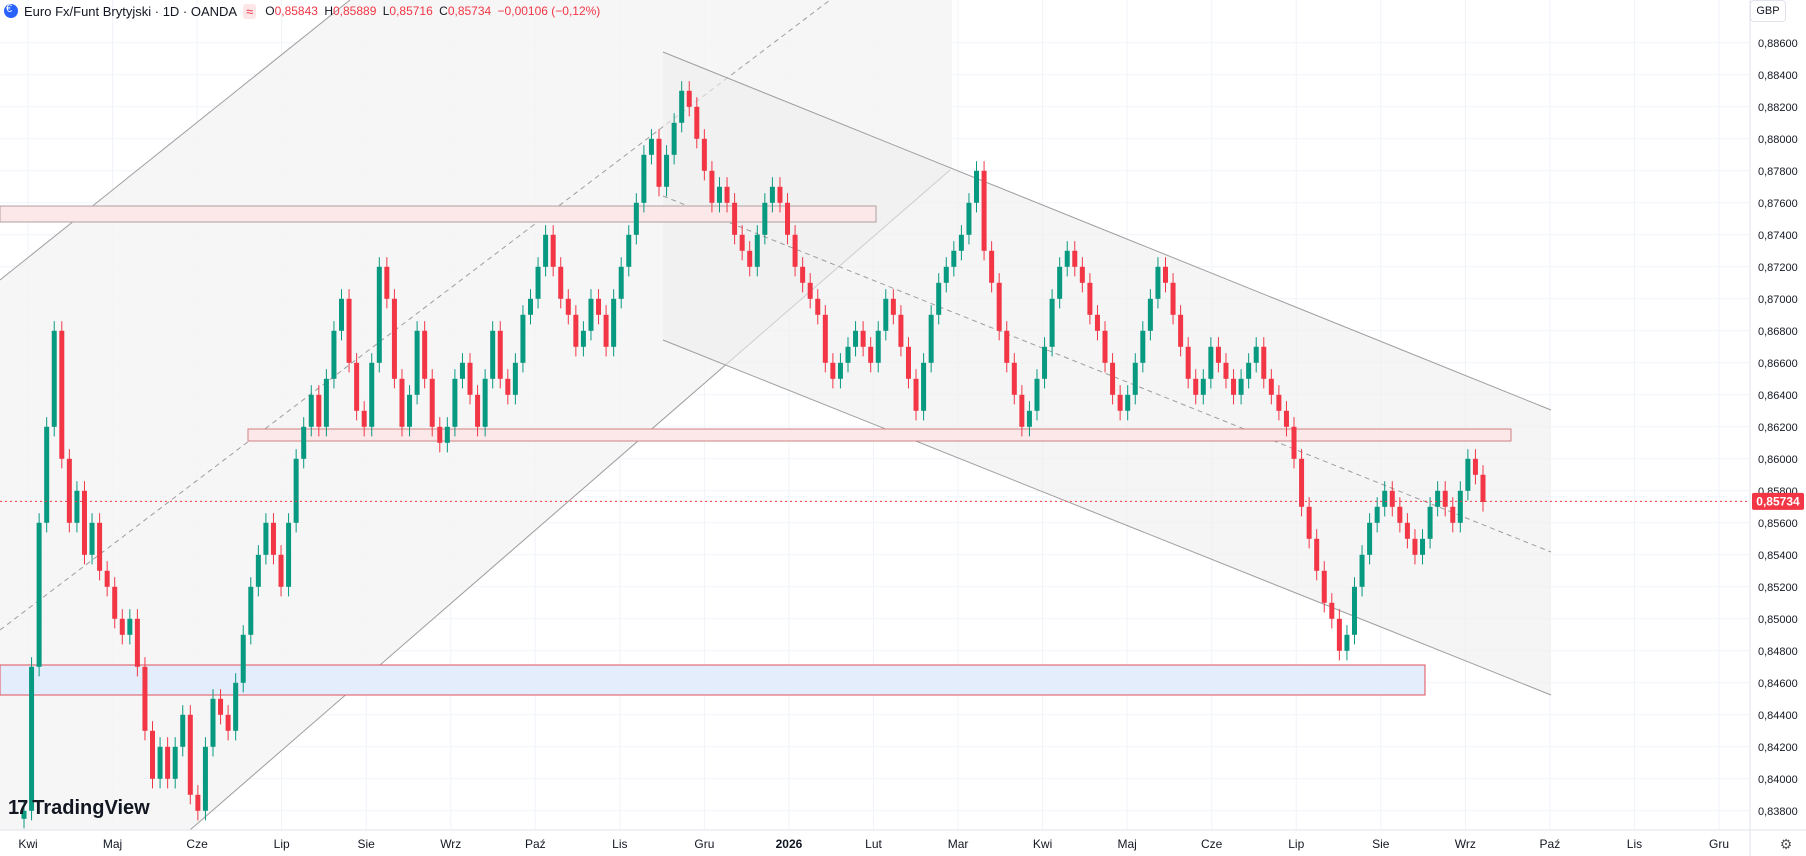  I want to click on price-tick-label: 0,84400, so click(1778, 716).